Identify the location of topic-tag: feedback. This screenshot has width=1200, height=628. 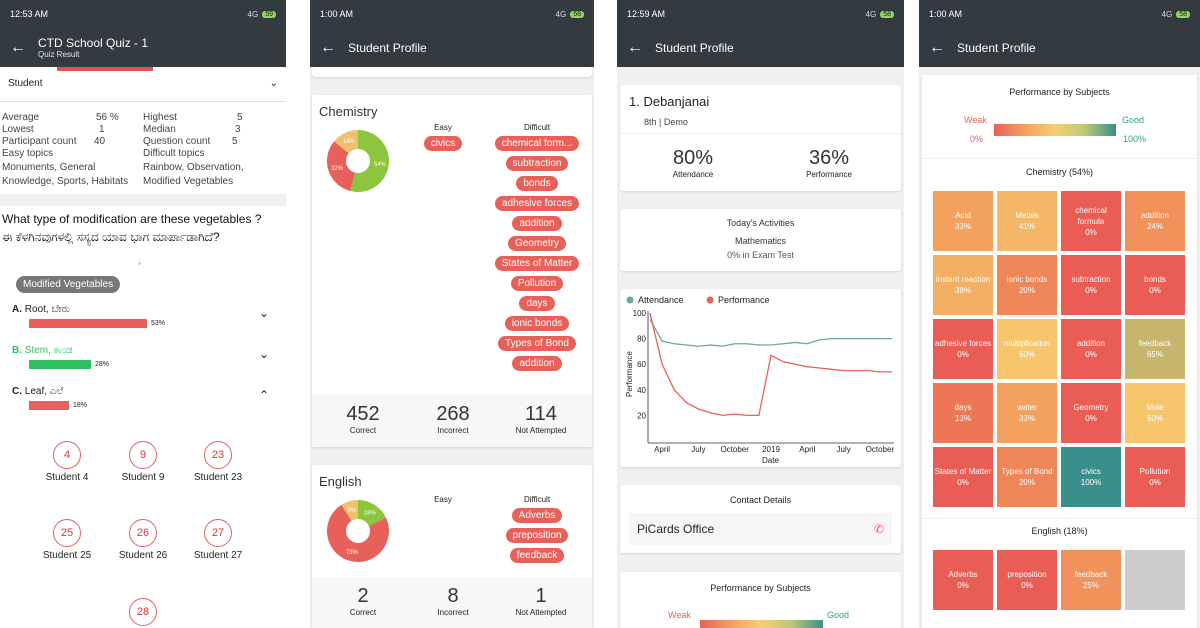
(537, 555).